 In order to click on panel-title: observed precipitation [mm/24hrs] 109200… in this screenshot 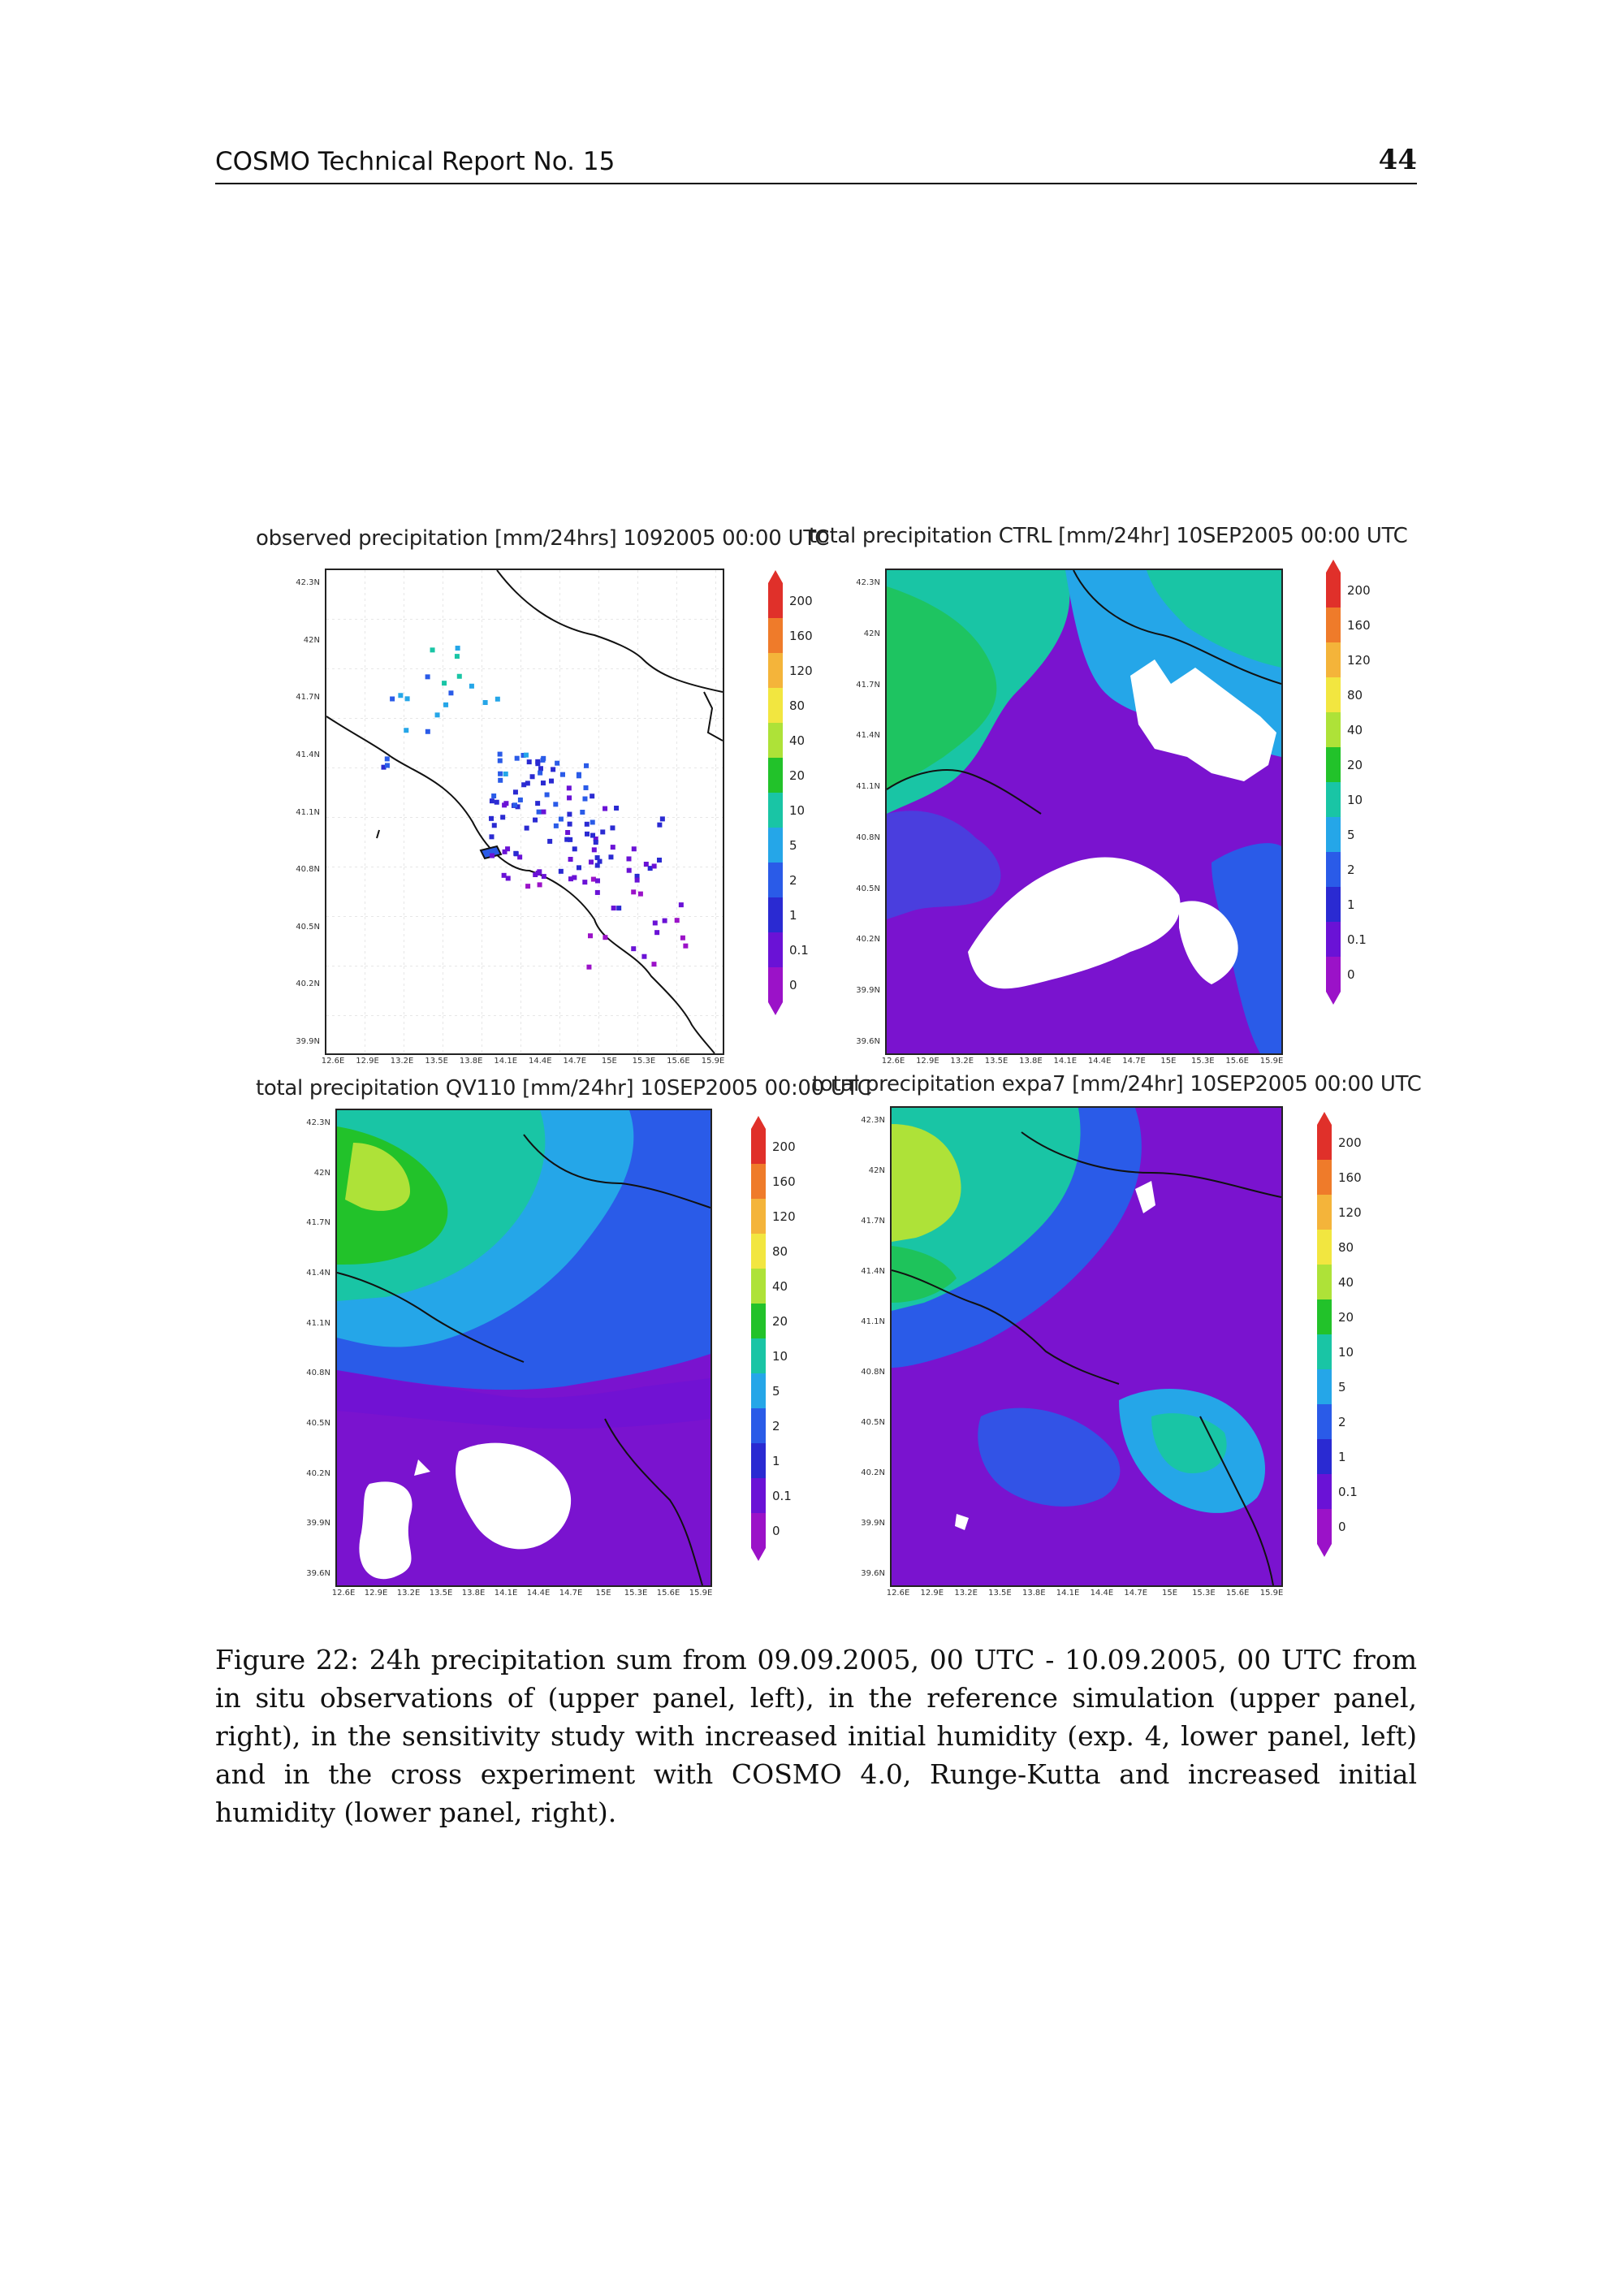, I will do `click(543, 538)`.